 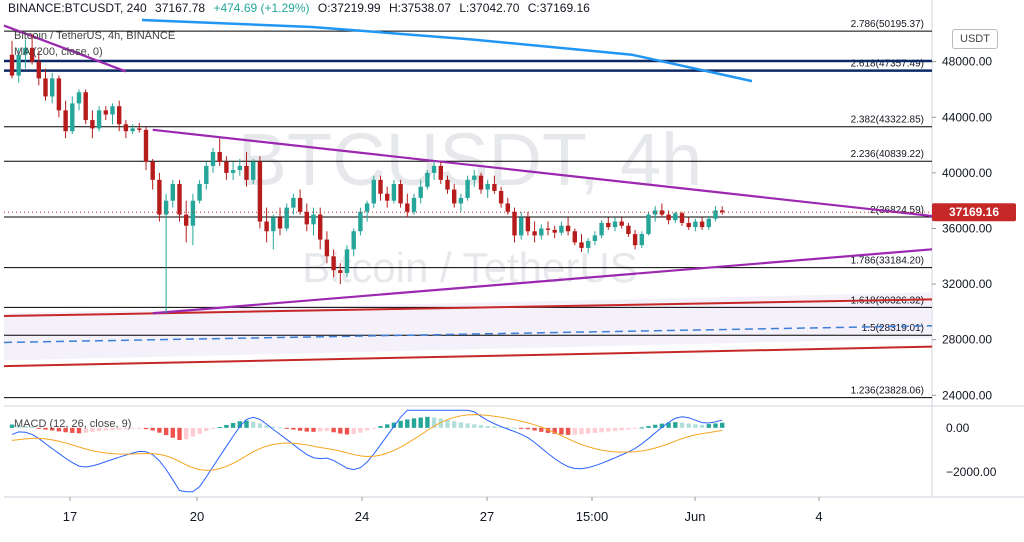 I want to click on fib-label-2-618: 2.618(47357.49), so click(x=887, y=64).